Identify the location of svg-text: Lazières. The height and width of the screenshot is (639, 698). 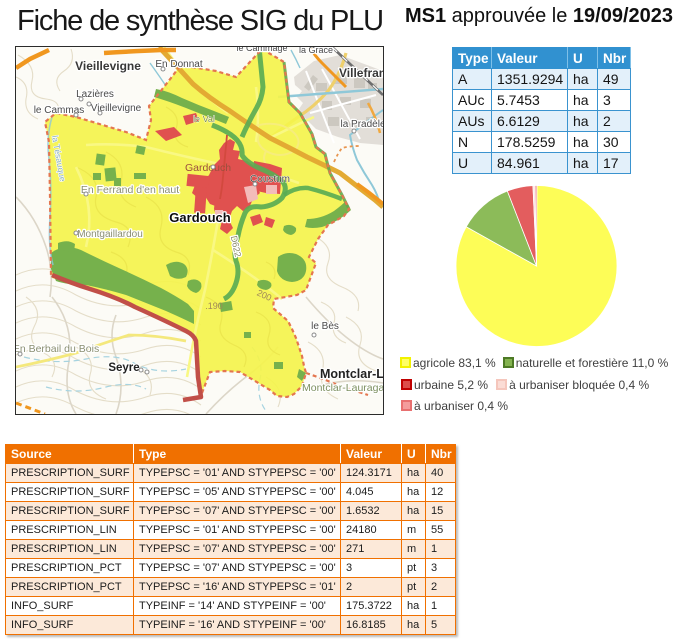
(95, 94).